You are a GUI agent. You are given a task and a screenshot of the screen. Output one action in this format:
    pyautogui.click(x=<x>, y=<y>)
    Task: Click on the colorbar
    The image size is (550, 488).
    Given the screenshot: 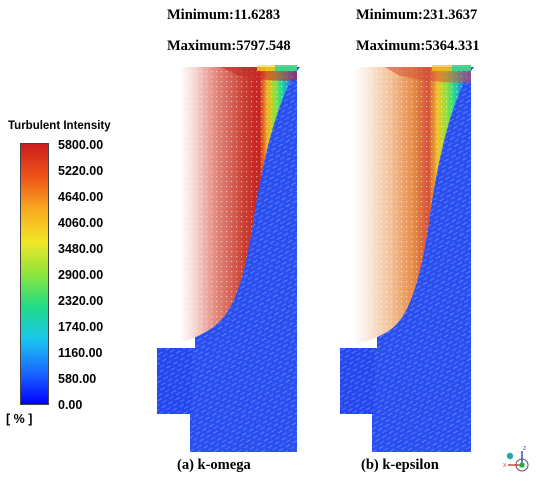 What is the action you would take?
    pyautogui.click(x=34, y=274)
    